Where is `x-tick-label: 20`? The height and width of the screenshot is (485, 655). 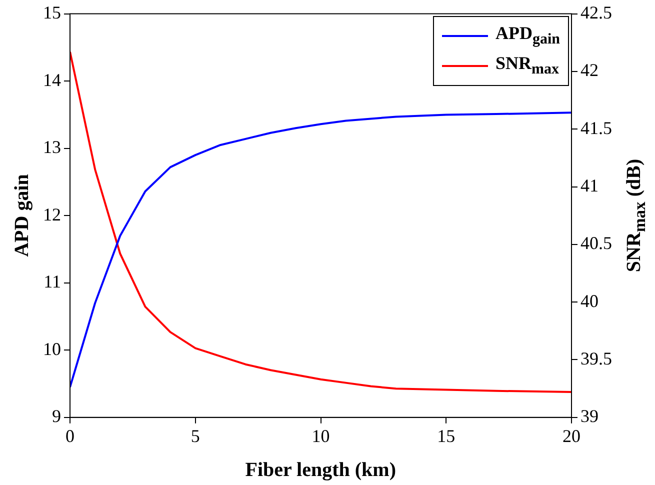
x-tick-label: 20 is located at coordinates (571, 436).